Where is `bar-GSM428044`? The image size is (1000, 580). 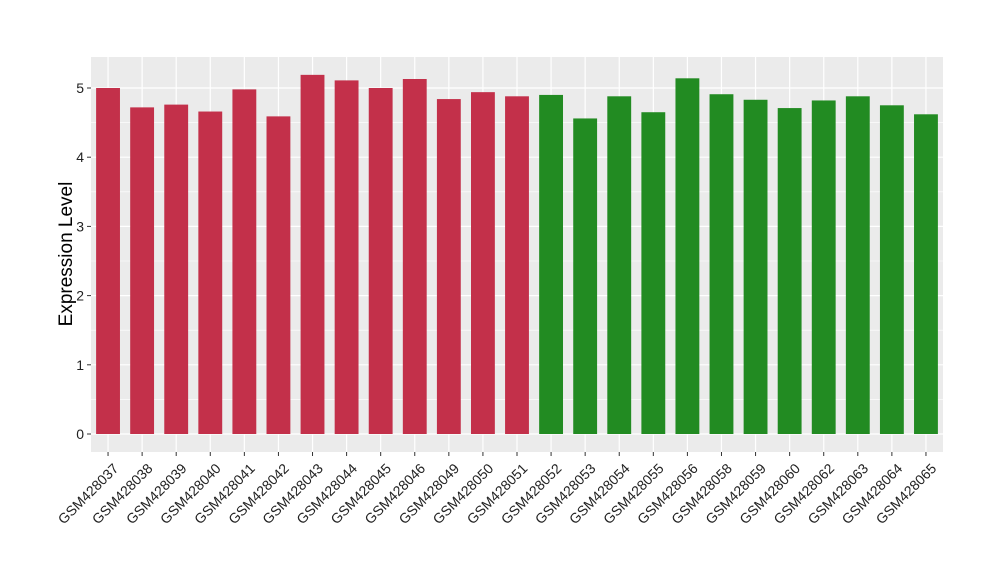
bar-GSM428044 is located at coordinates (346, 257).